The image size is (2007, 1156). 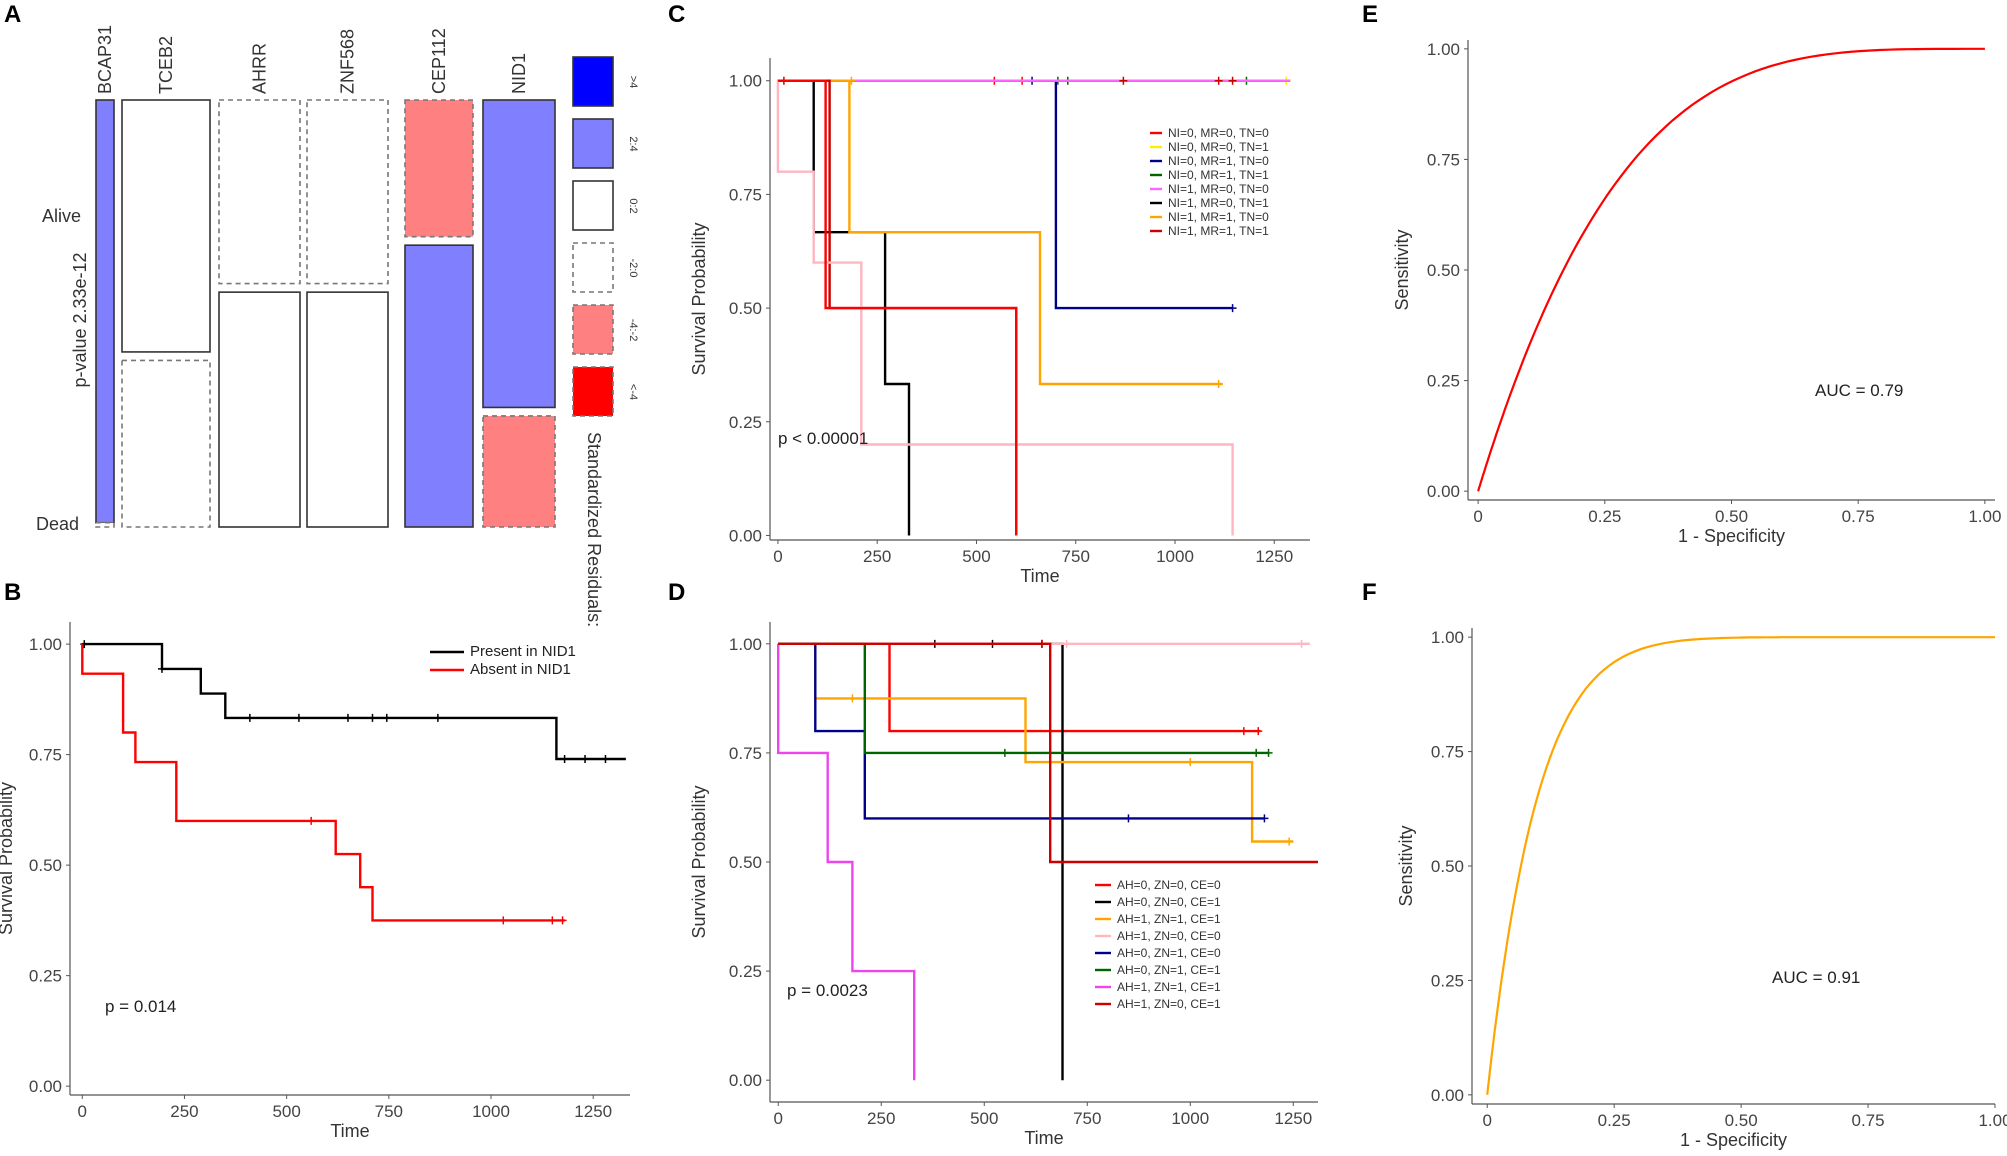 I want to click on legend-label: Present in NID1, so click(x=523, y=651).